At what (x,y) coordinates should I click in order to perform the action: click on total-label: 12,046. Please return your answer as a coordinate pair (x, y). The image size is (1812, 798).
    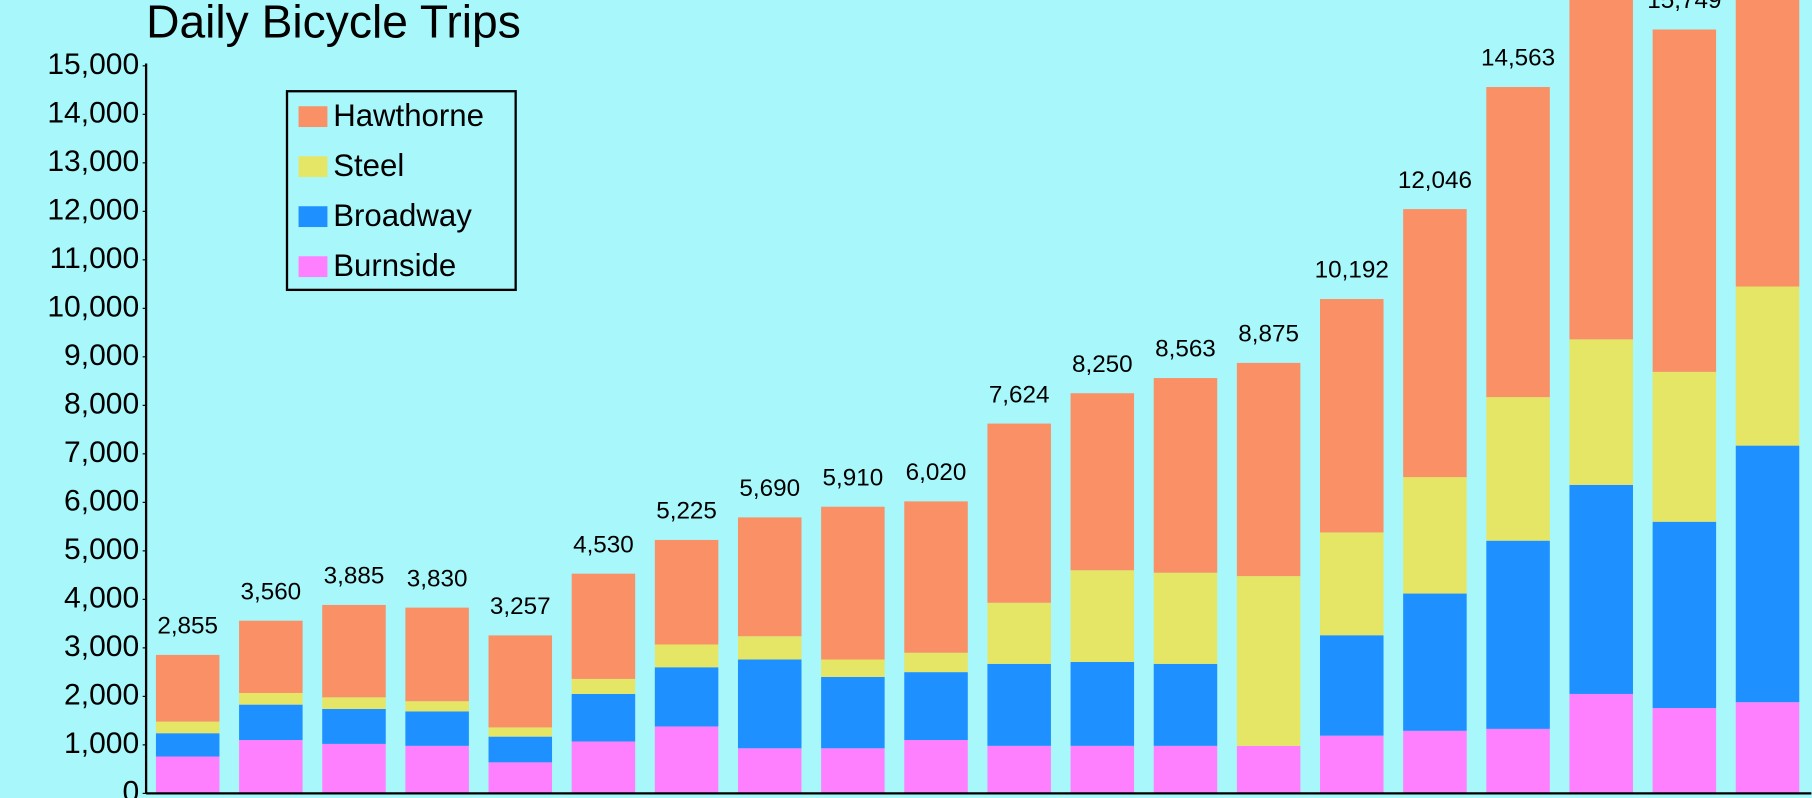
    Looking at the image, I should click on (1435, 180).